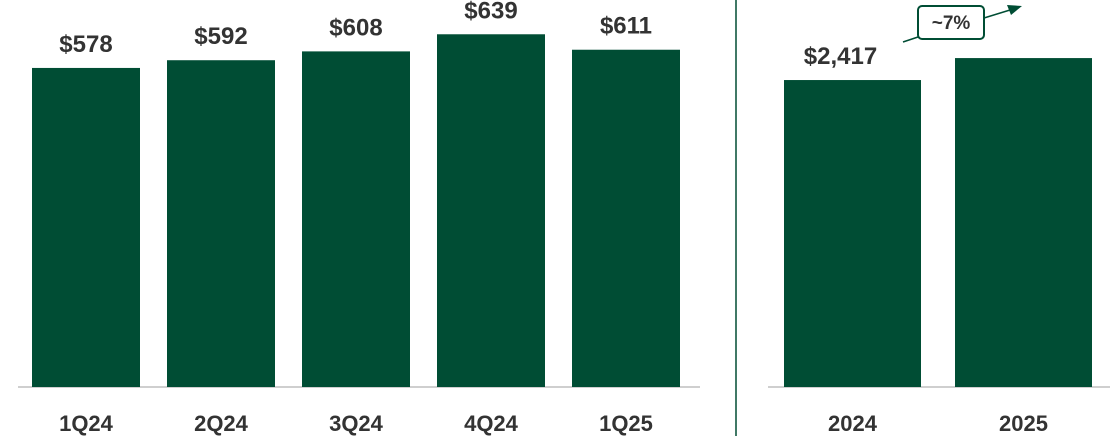 The width and height of the screenshot is (1117, 436). Describe the element at coordinates (1014, 10) in the screenshot. I see `growth-arrow-head` at that location.